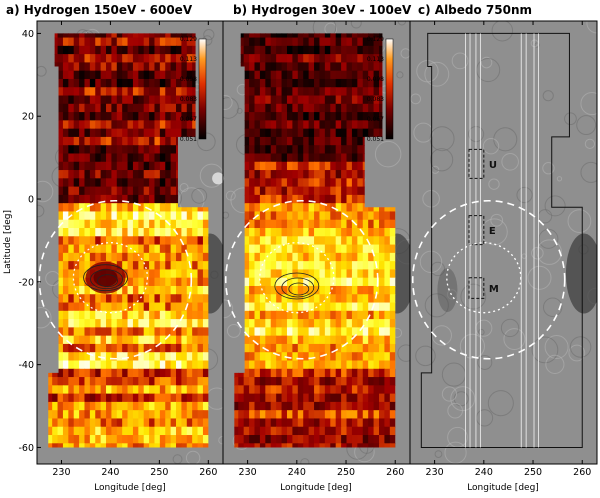 This screenshot has width=600, height=498. I want to click on contour-line, so click(105, 278).